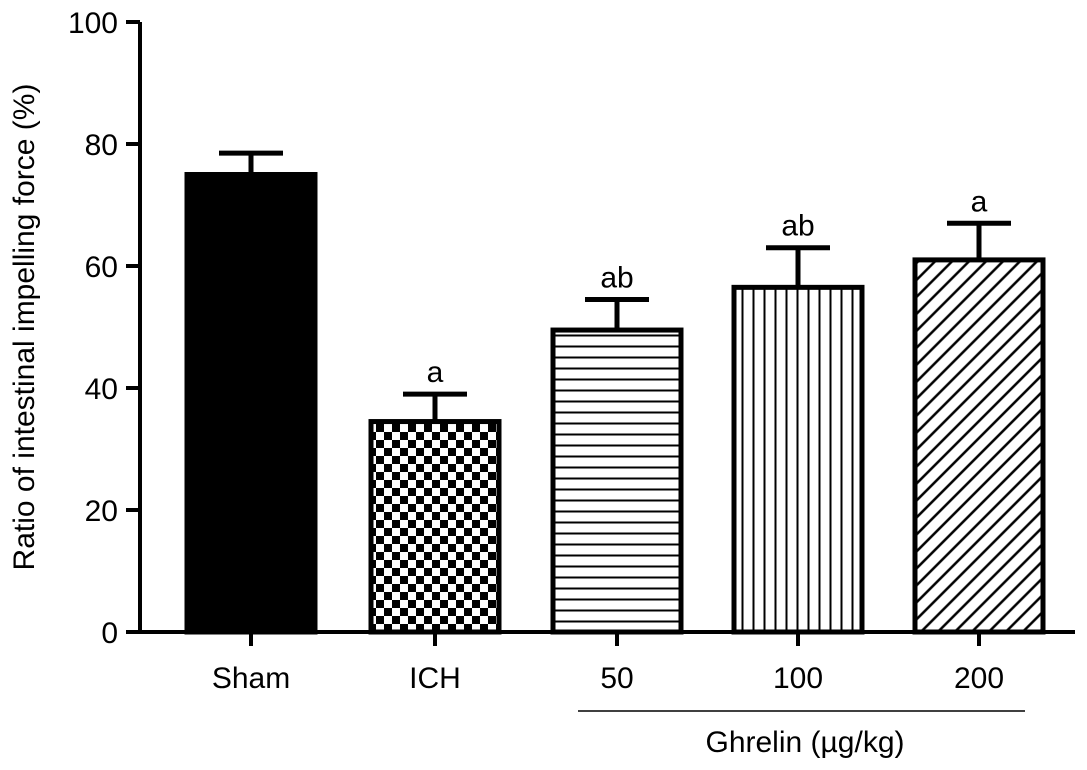 Image resolution: width=1087 pixels, height=770 pixels. What do you see at coordinates (435, 678) in the screenshot?
I see `category-label: ICH` at bounding box center [435, 678].